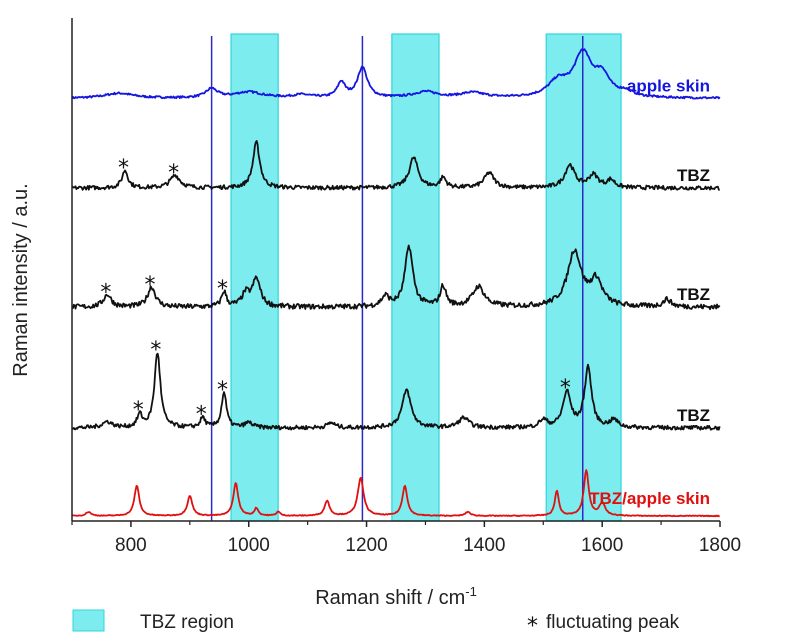 This screenshot has height=638, width=786. What do you see at coordinates (150, 285) in the screenshot?
I see `fluctuating-peak-star-3: *` at bounding box center [150, 285].